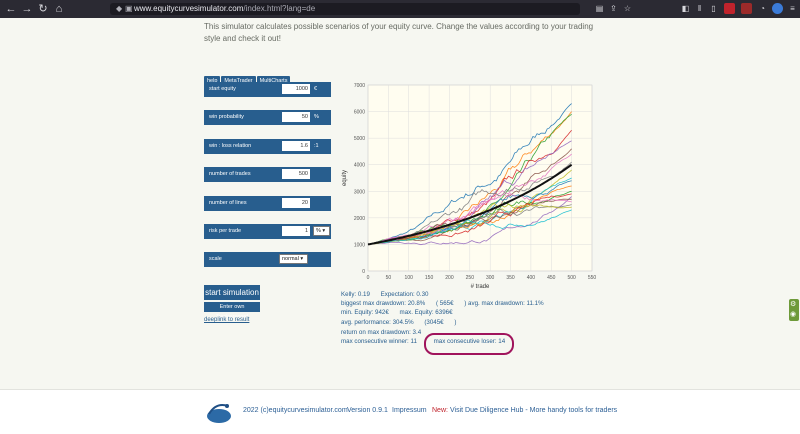 The image size is (800, 434). What do you see at coordinates (404, 294) in the screenshot?
I see `expectation-stat: Expectation: 0.30` at bounding box center [404, 294].